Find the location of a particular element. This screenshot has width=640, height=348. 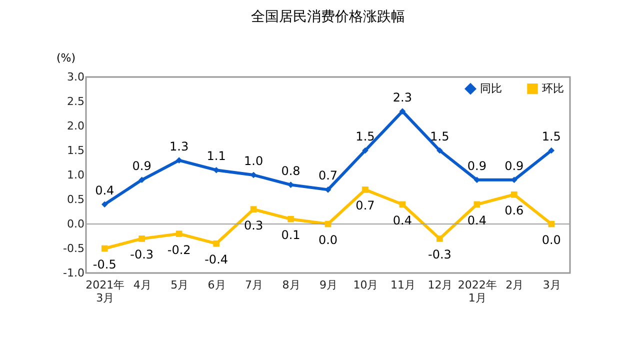

data-label: 2.3 is located at coordinates (402, 97).